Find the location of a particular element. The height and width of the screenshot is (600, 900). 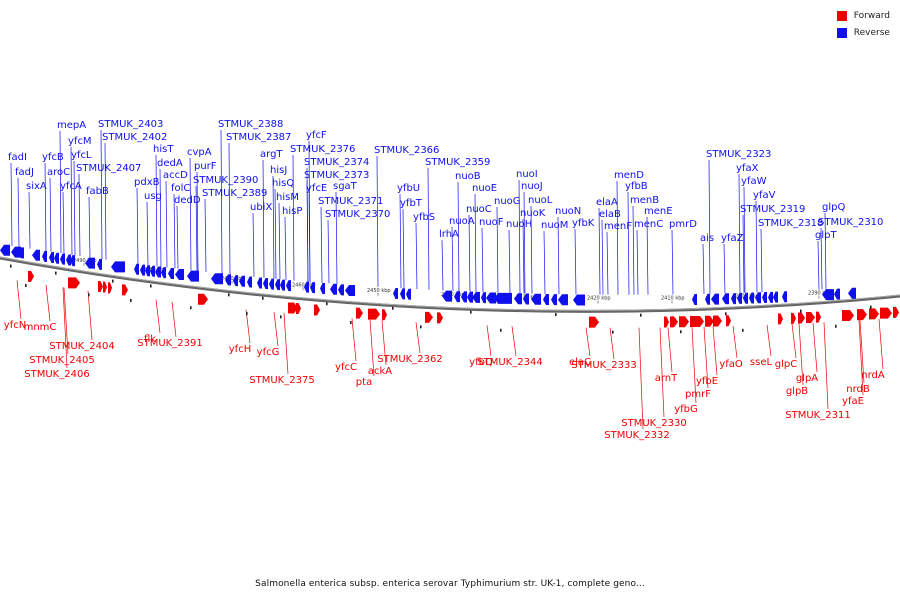

forward-gene-label: glpC is located at coordinates (786, 364).